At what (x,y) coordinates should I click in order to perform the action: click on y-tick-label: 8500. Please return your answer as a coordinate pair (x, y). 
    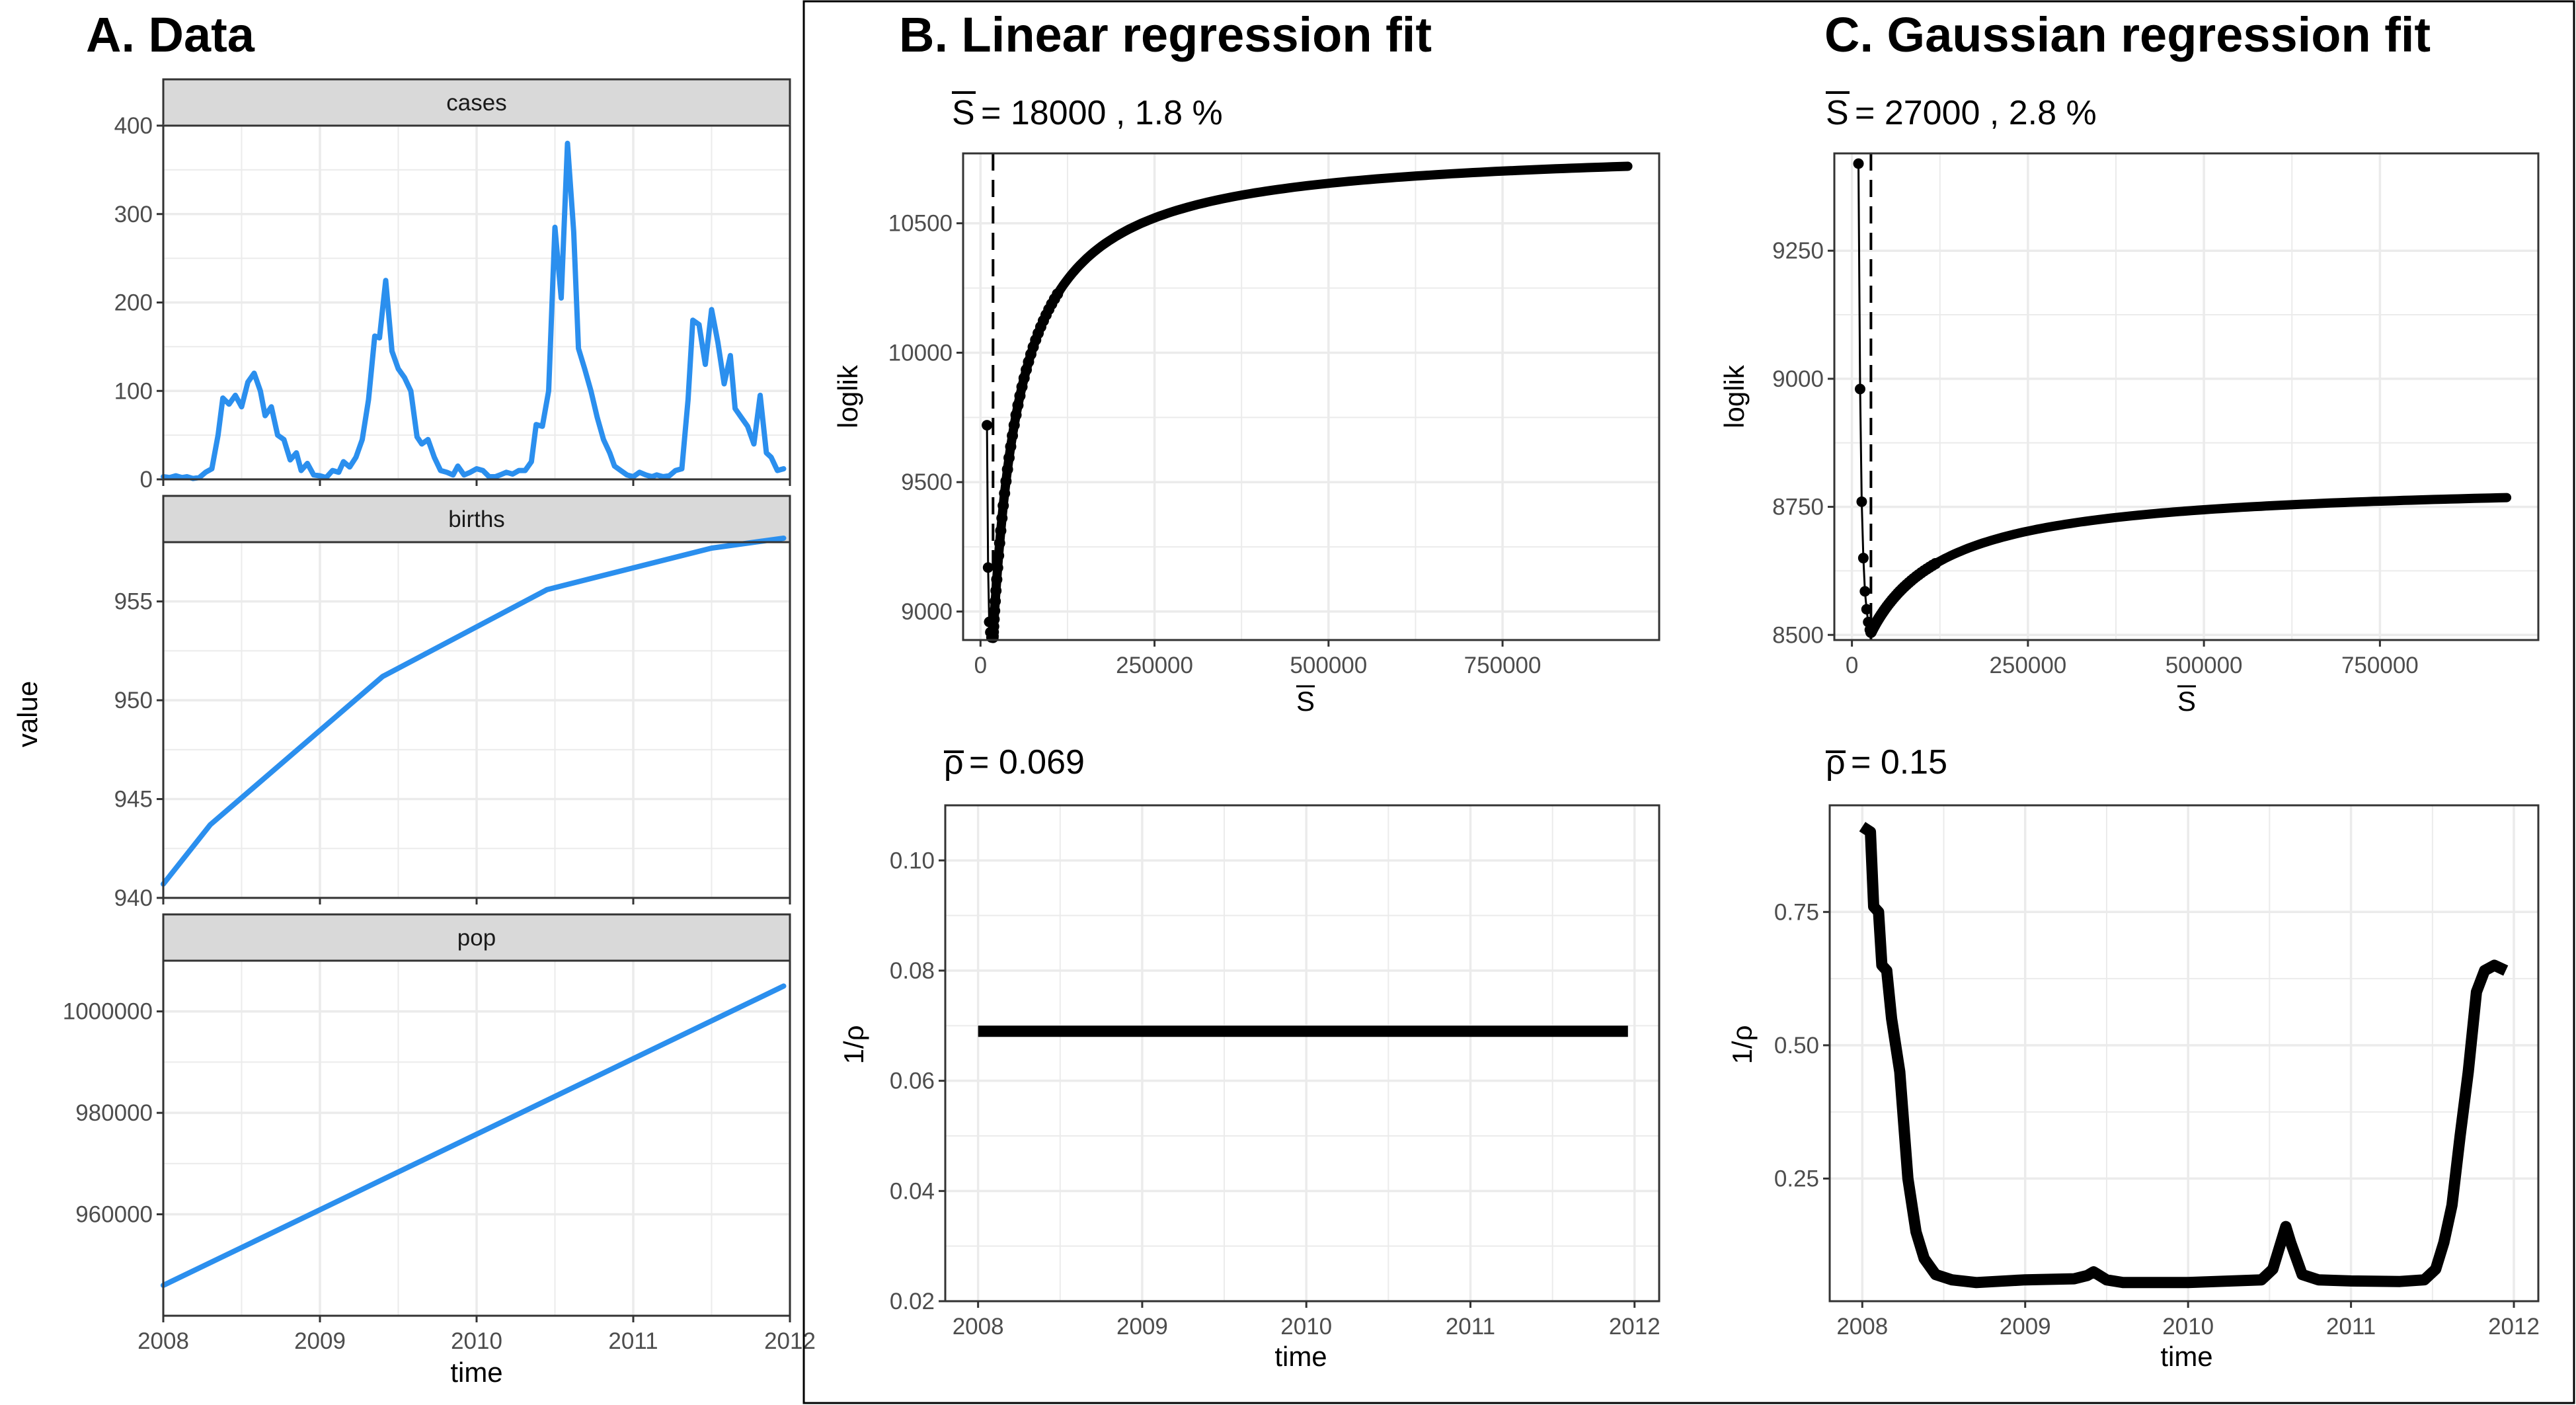
    Looking at the image, I should click on (1798, 635).